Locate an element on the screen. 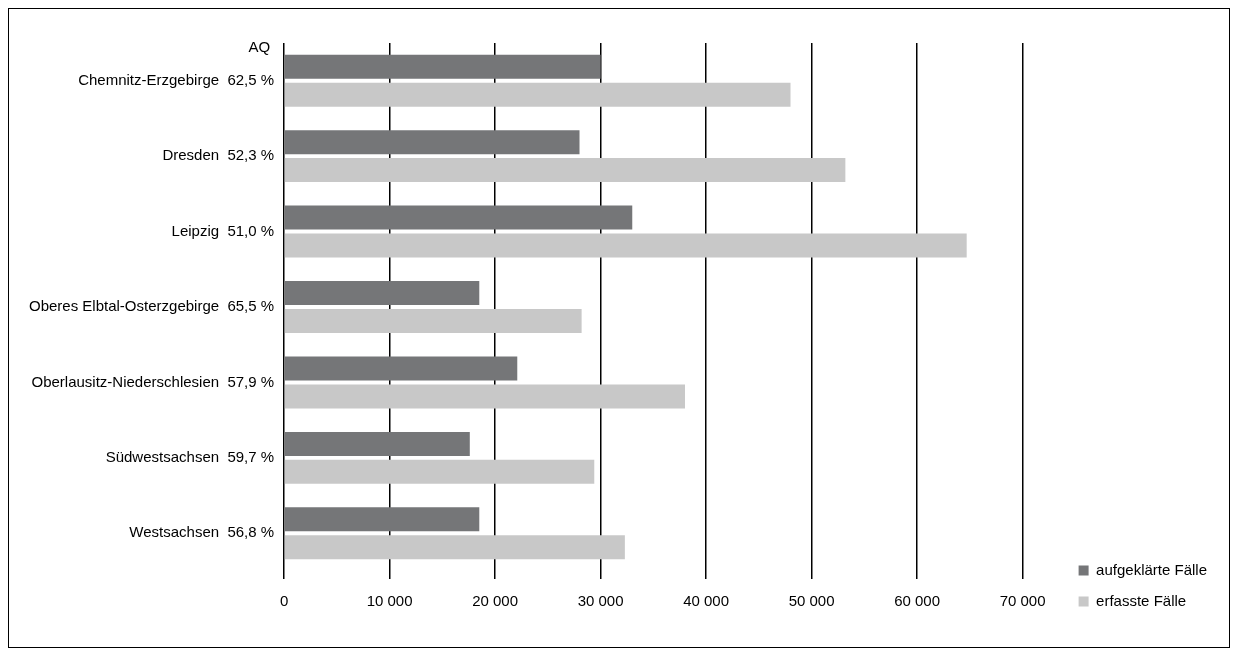 The height and width of the screenshot is (664, 1240). x-tick-label: 30 000 is located at coordinates (600, 601).